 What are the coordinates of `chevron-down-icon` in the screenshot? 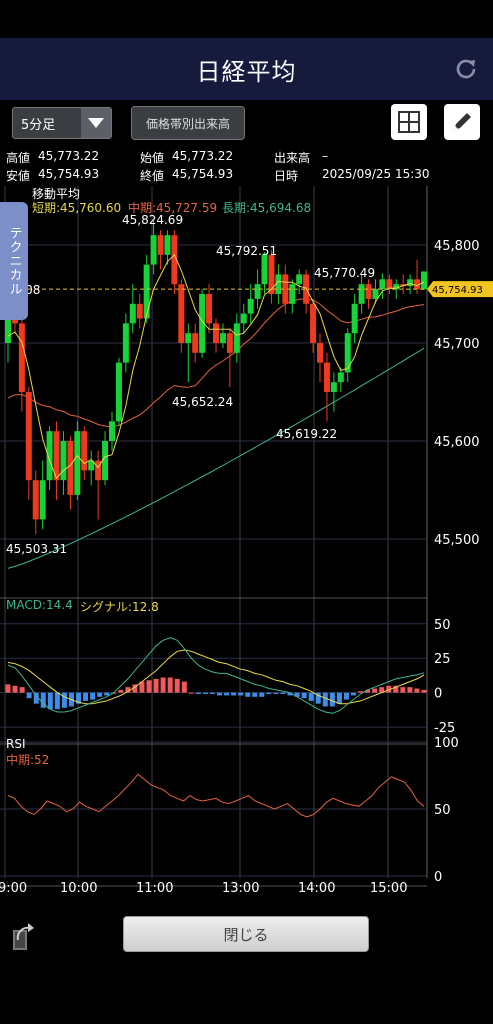 It's located at (96, 123).